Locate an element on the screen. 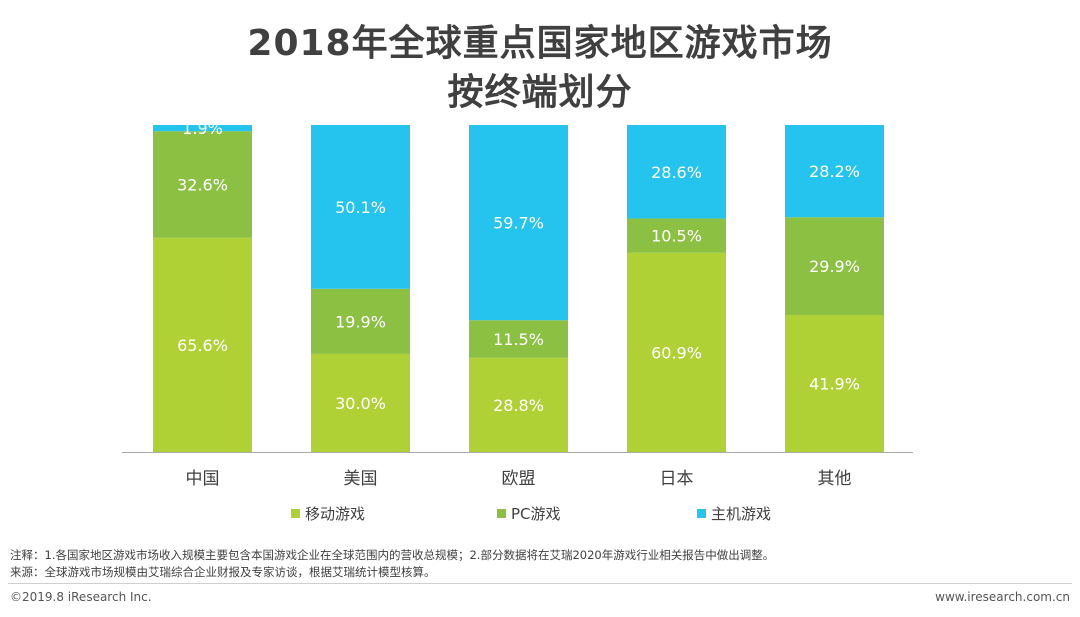  notes-line-2: 来源：全球游戏市场规模由艾瑞综合企业财报及专家访谈，根据艾瑞统计模型核算。 is located at coordinates (223, 572).